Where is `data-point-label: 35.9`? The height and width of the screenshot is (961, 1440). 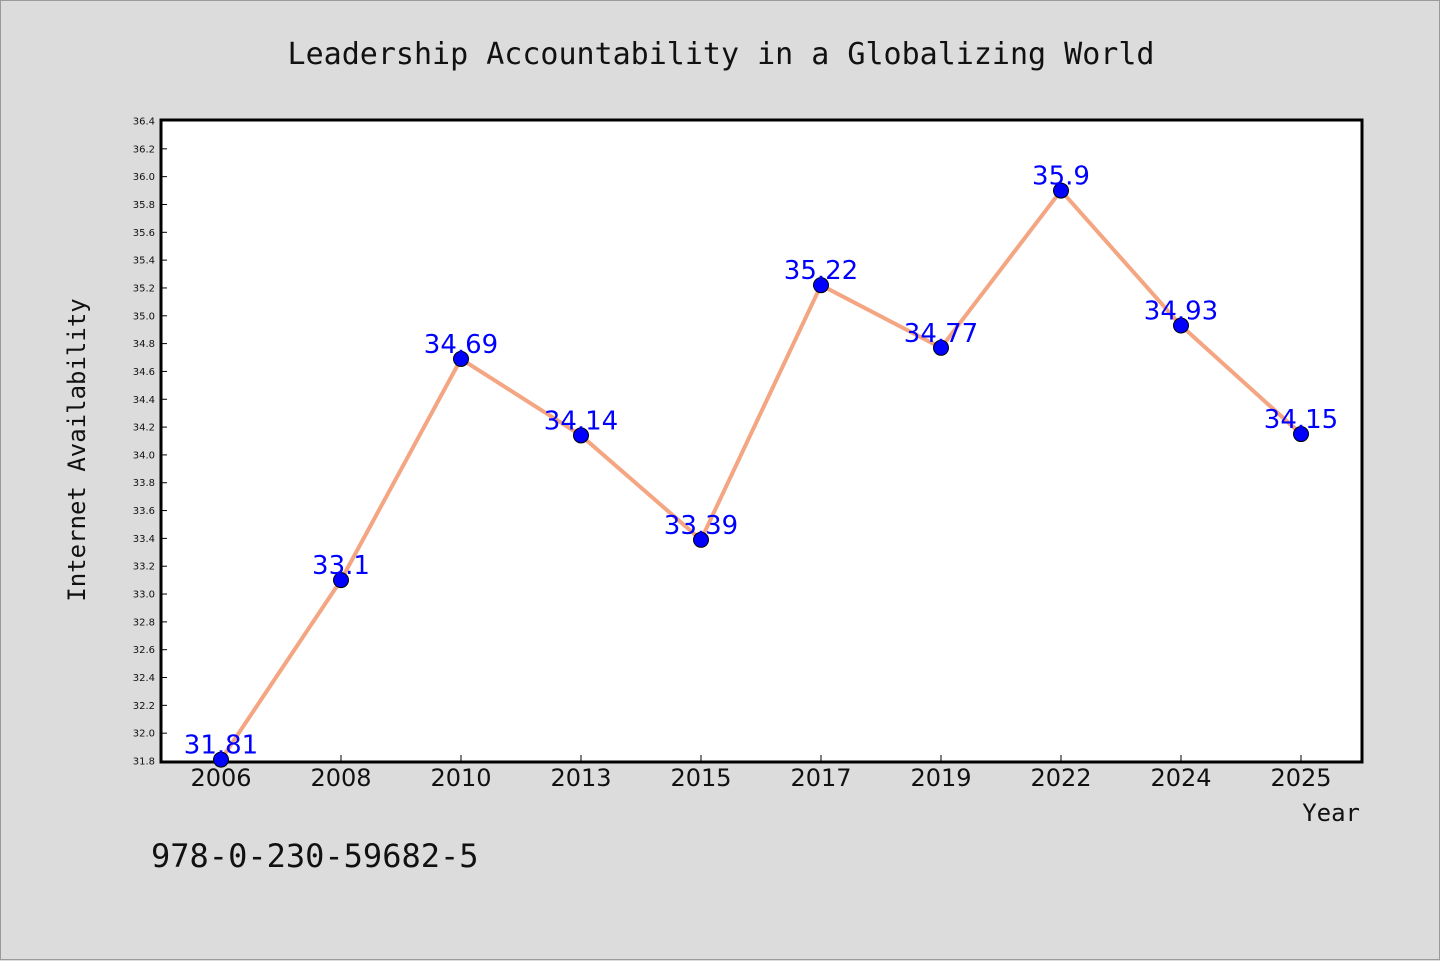
data-point-label: 35.9 is located at coordinates (1061, 177).